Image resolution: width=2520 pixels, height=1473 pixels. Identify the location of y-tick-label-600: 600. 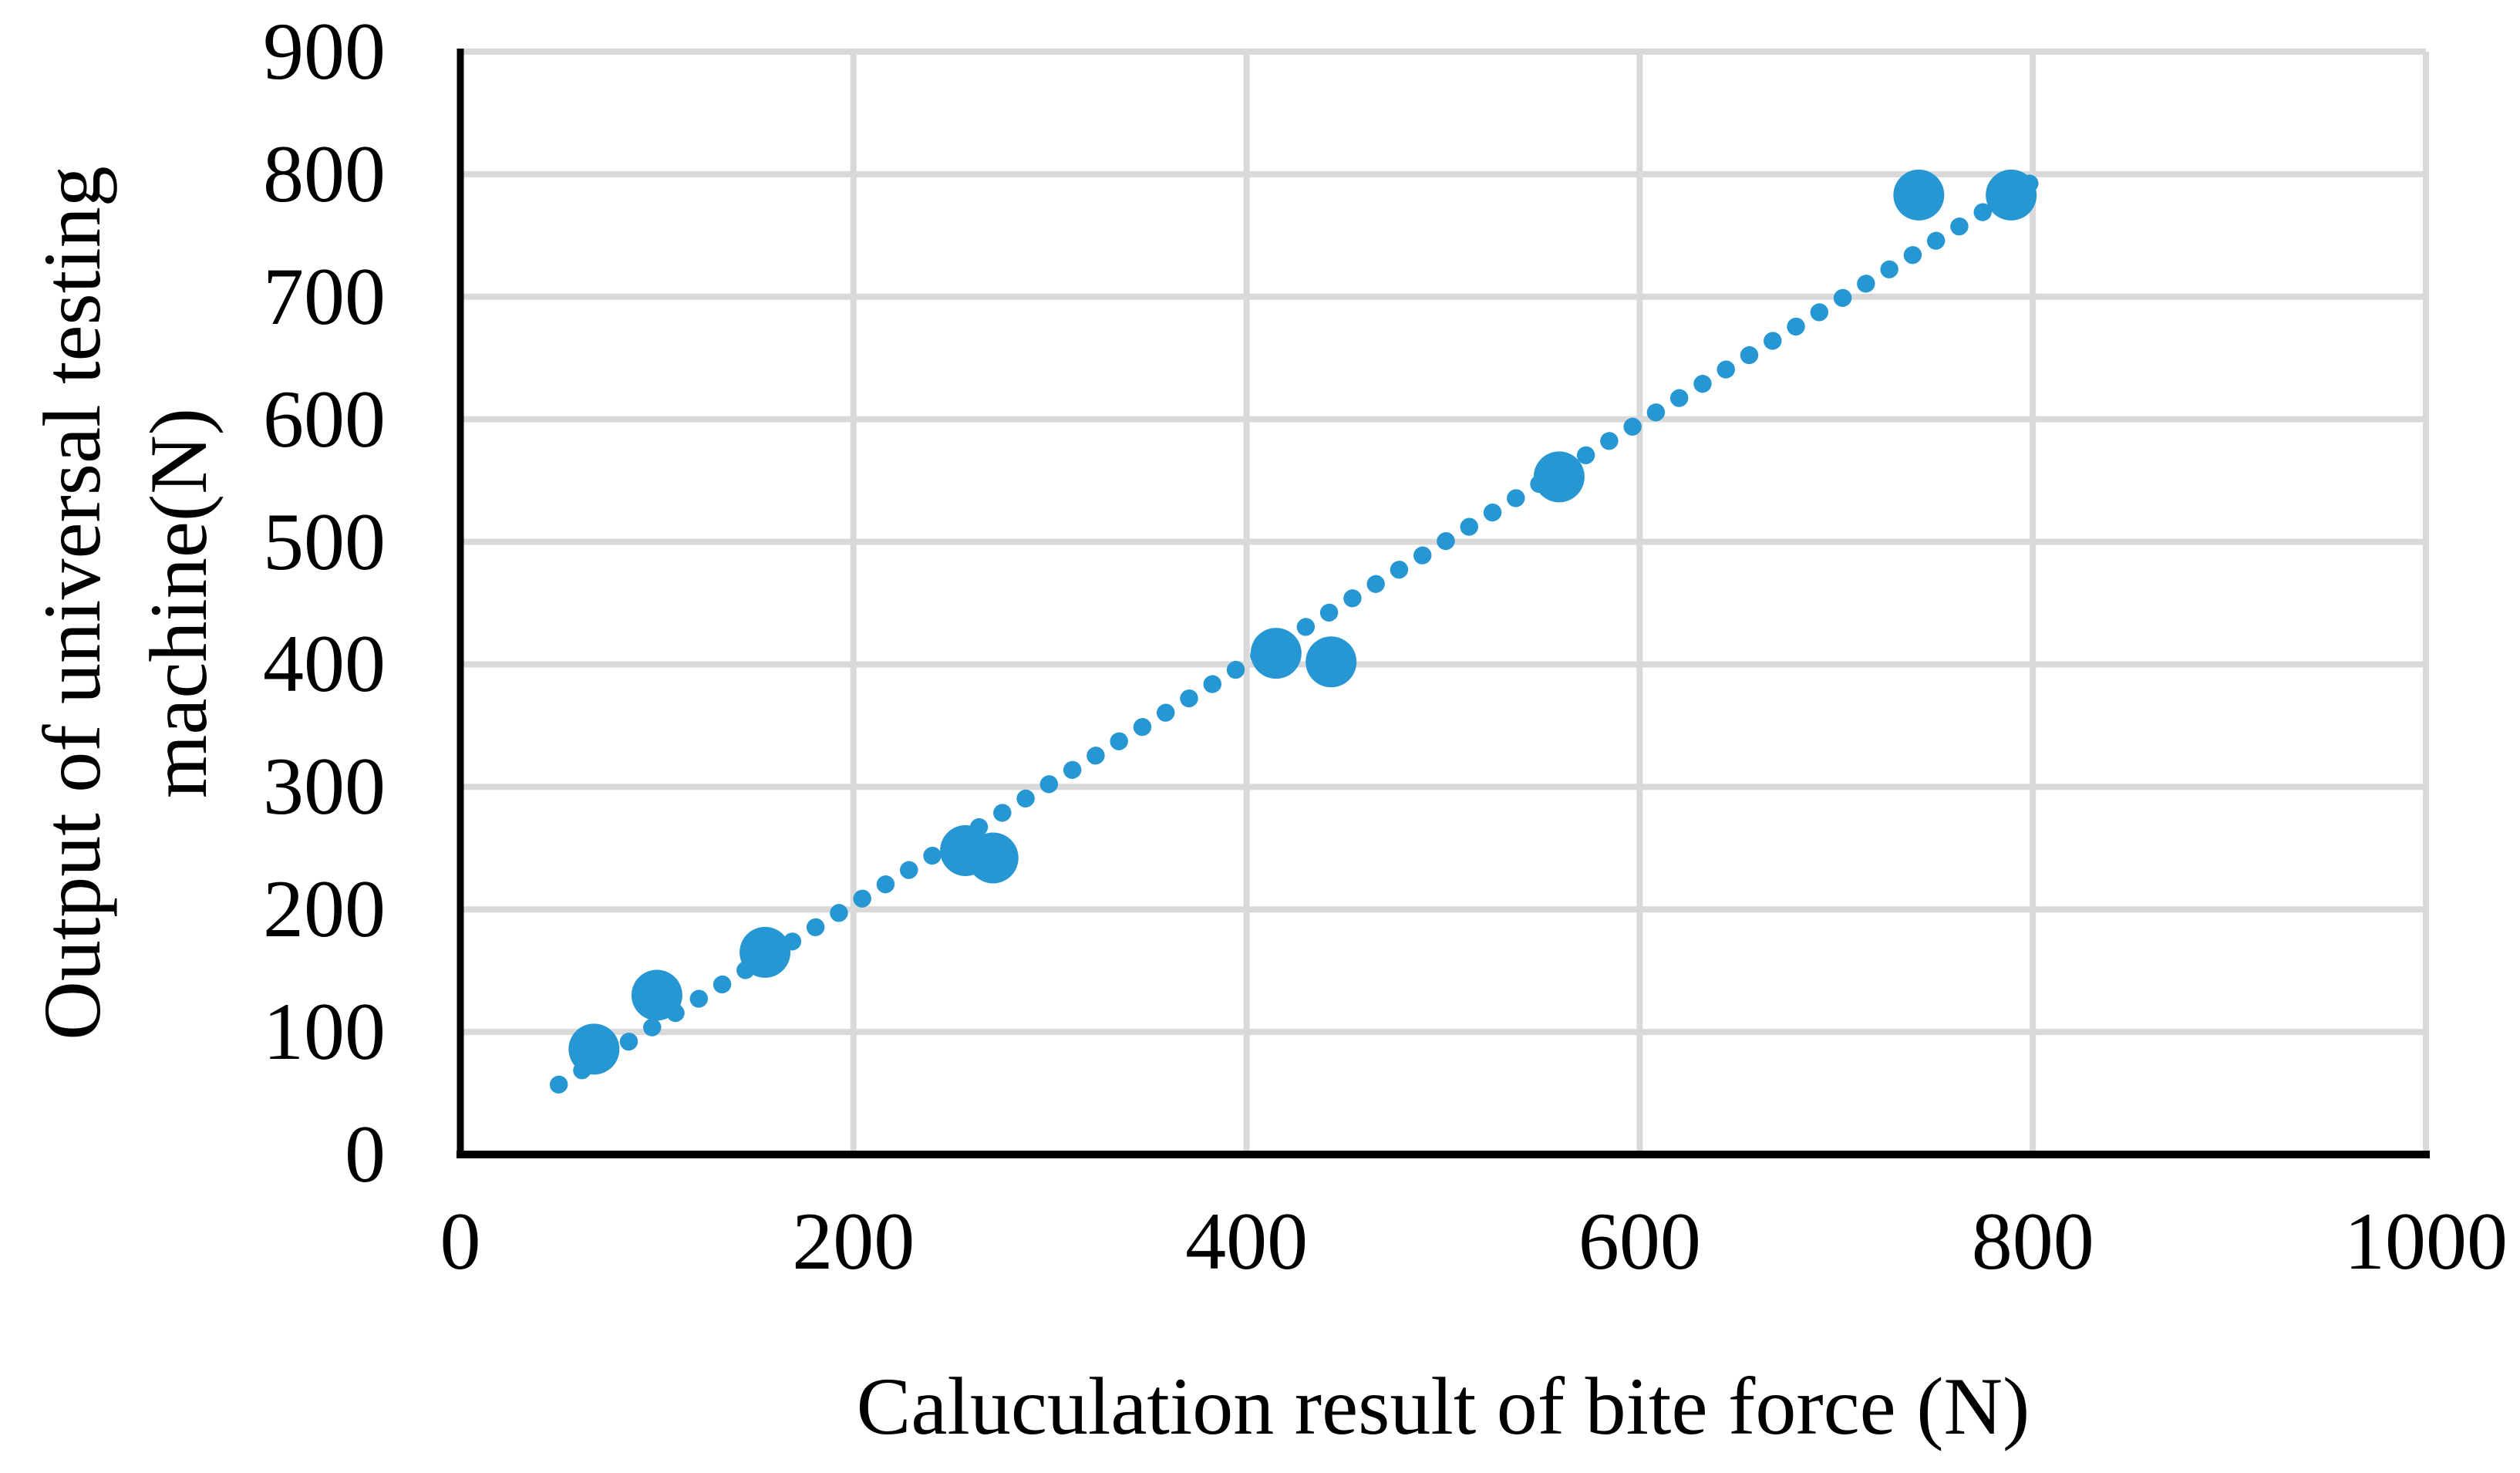
(324, 418).